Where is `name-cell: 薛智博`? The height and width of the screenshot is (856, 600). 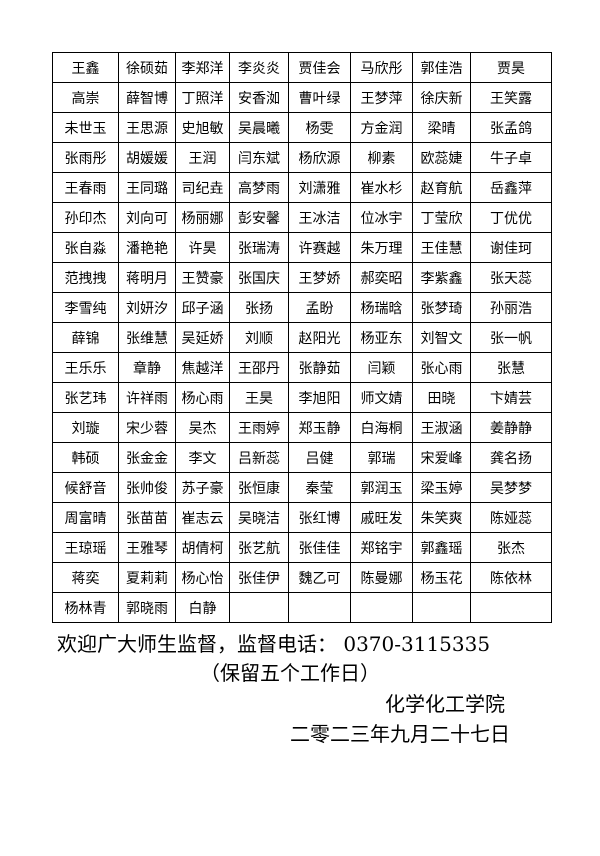
name-cell: 薛智博 is located at coordinates (147, 97).